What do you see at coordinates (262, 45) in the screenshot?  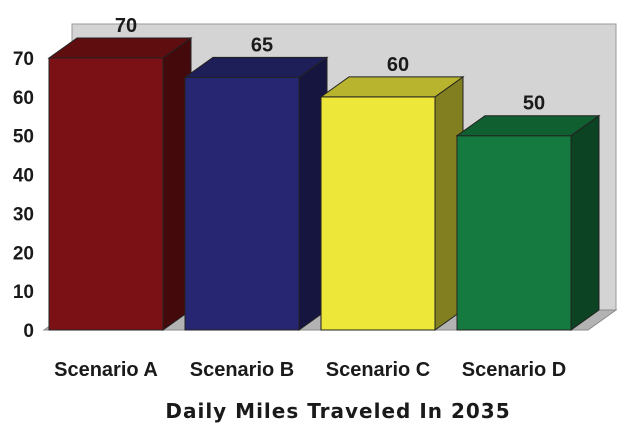 I see `data-label: 65` at bounding box center [262, 45].